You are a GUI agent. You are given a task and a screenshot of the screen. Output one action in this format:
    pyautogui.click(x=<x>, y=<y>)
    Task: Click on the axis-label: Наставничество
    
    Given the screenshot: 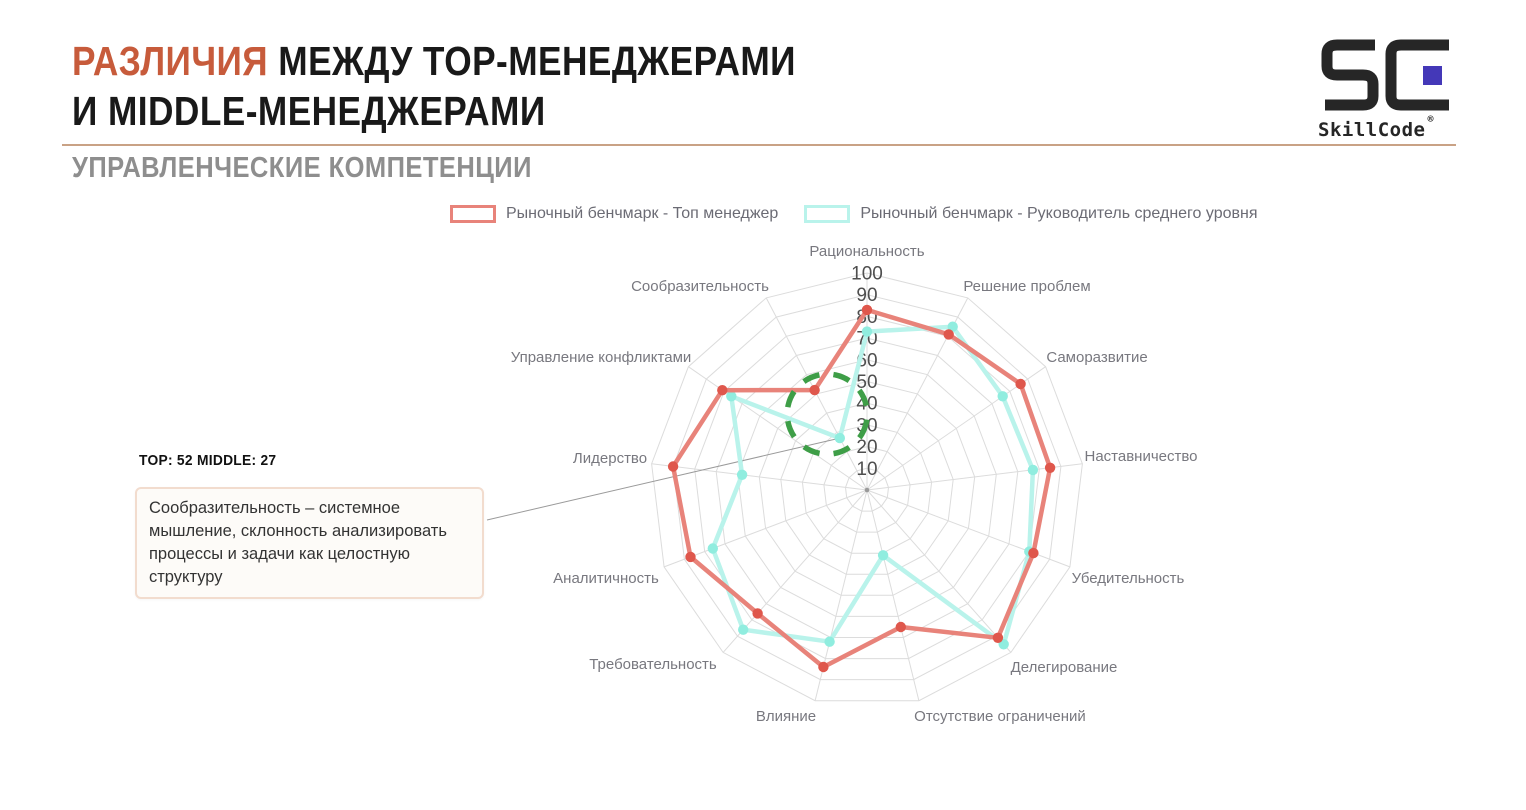 What is the action you would take?
    pyautogui.click(x=1140, y=456)
    